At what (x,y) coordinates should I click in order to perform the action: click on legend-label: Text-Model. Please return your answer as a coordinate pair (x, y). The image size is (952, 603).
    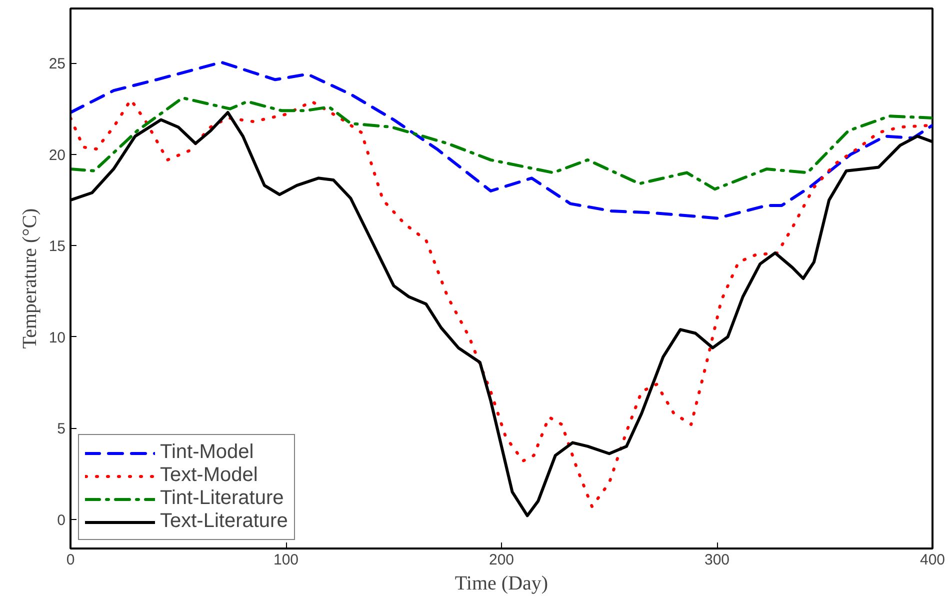
    Looking at the image, I should click on (209, 475).